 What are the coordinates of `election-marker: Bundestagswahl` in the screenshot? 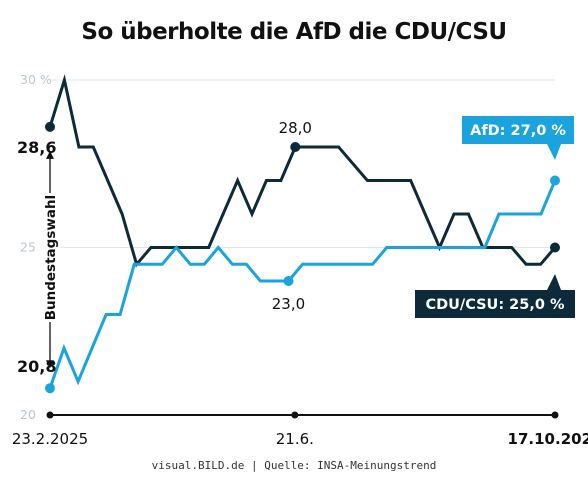 It's located at (51, 259).